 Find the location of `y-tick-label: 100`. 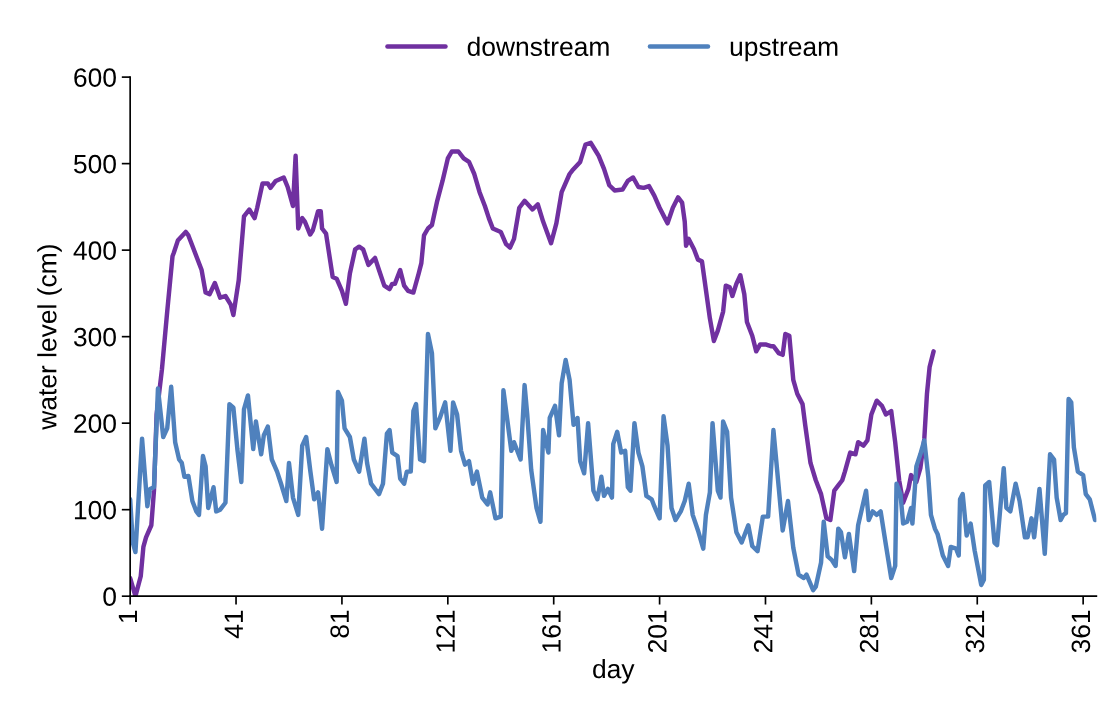

y-tick-label: 100 is located at coordinates (95, 510).